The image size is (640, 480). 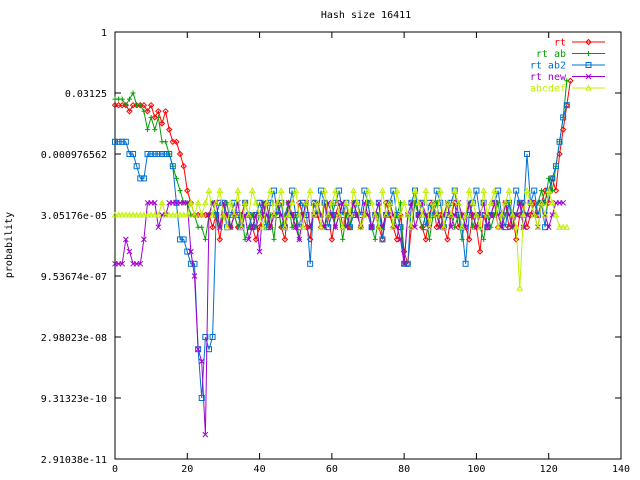 What do you see at coordinates (551, 54) in the screenshot?
I see `legend-label: rt ab` at bounding box center [551, 54].